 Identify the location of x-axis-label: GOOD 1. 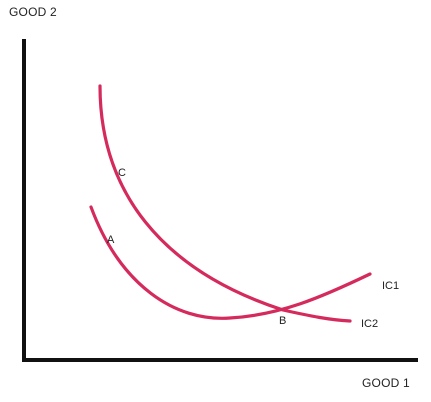
(386, 383).